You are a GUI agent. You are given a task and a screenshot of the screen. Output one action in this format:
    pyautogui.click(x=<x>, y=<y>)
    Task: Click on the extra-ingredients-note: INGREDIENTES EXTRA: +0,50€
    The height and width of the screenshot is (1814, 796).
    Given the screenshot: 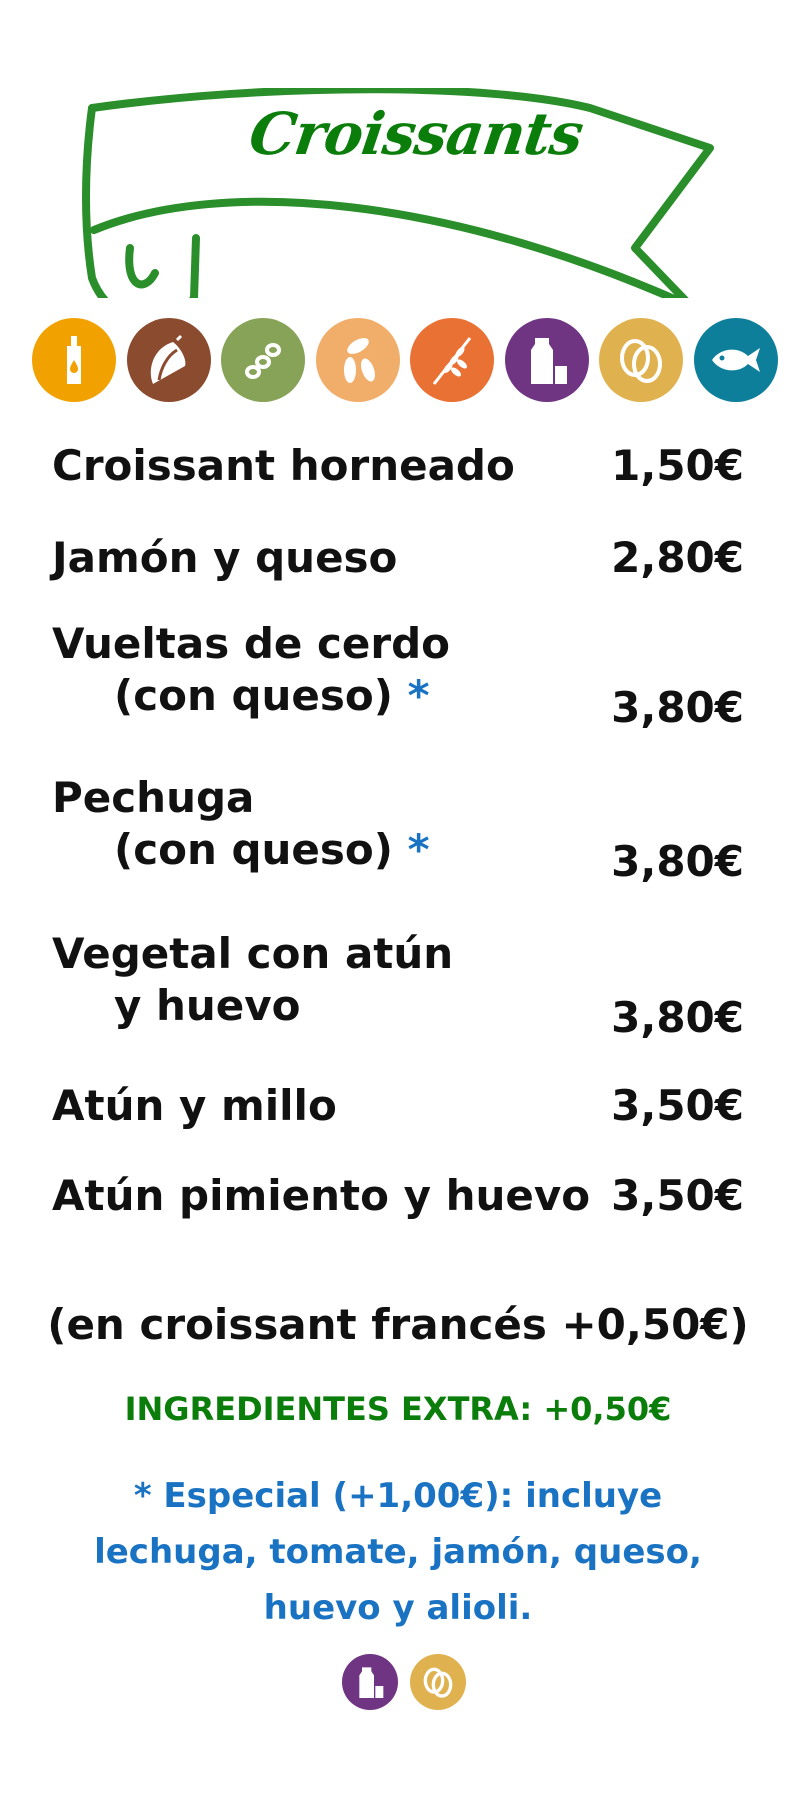 What is the action you would take?
    pyautogui.click(x=398, y=1409)
    